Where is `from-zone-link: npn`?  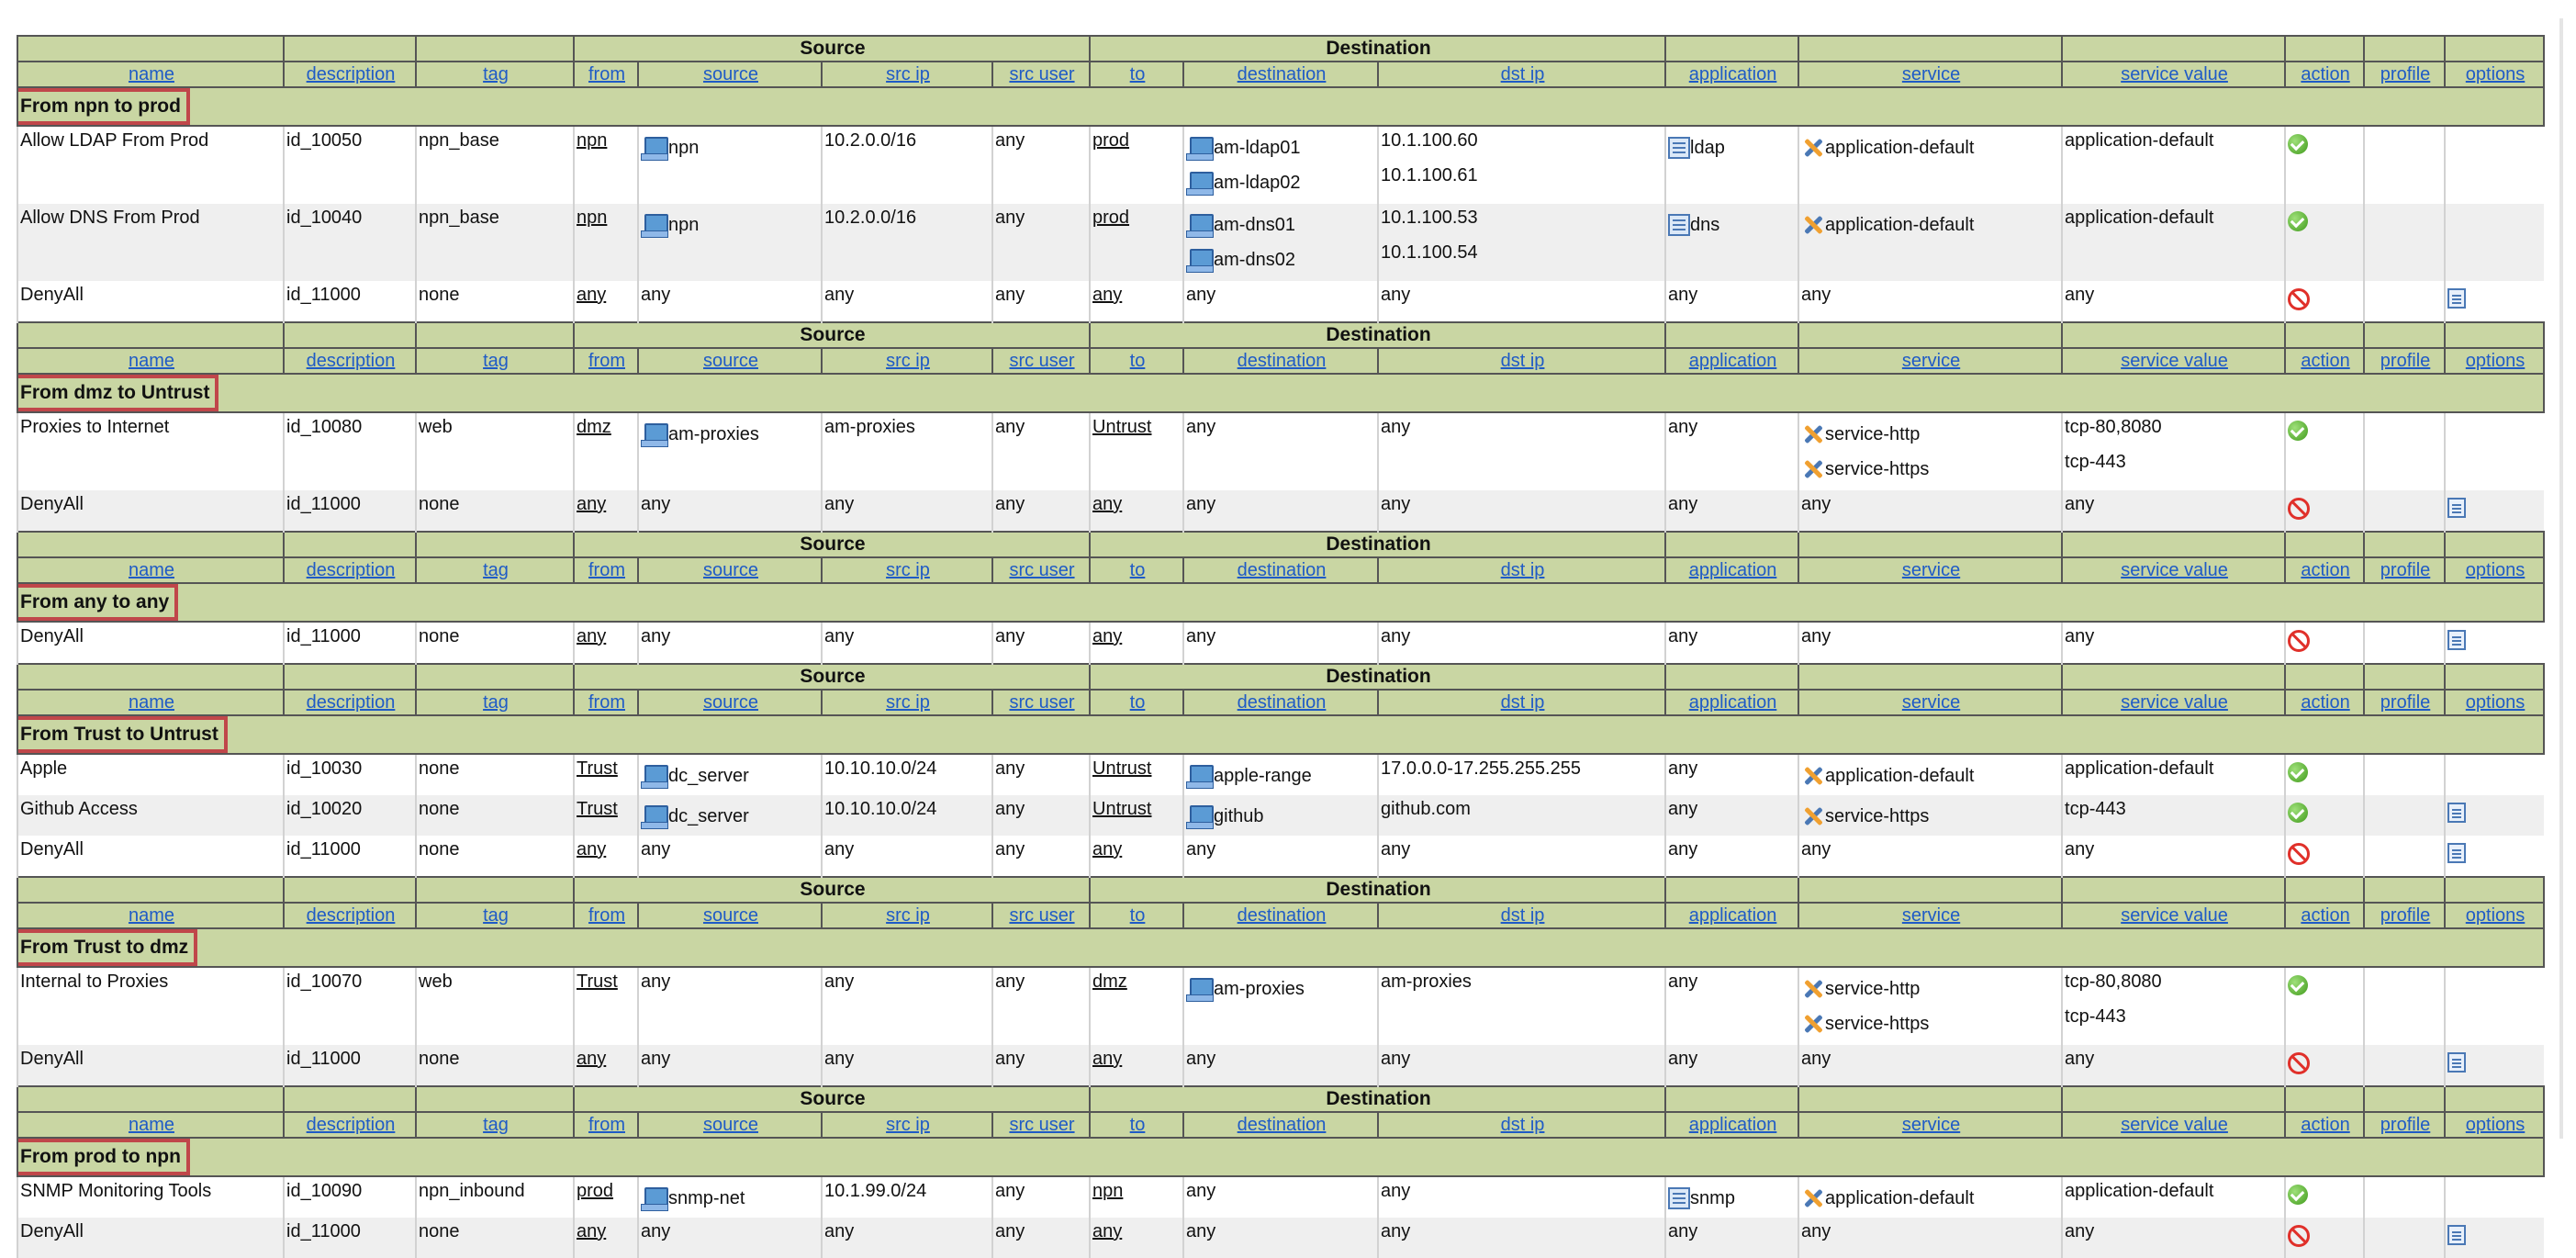
from-zone-link: npn is located at coordinates (592, 218).